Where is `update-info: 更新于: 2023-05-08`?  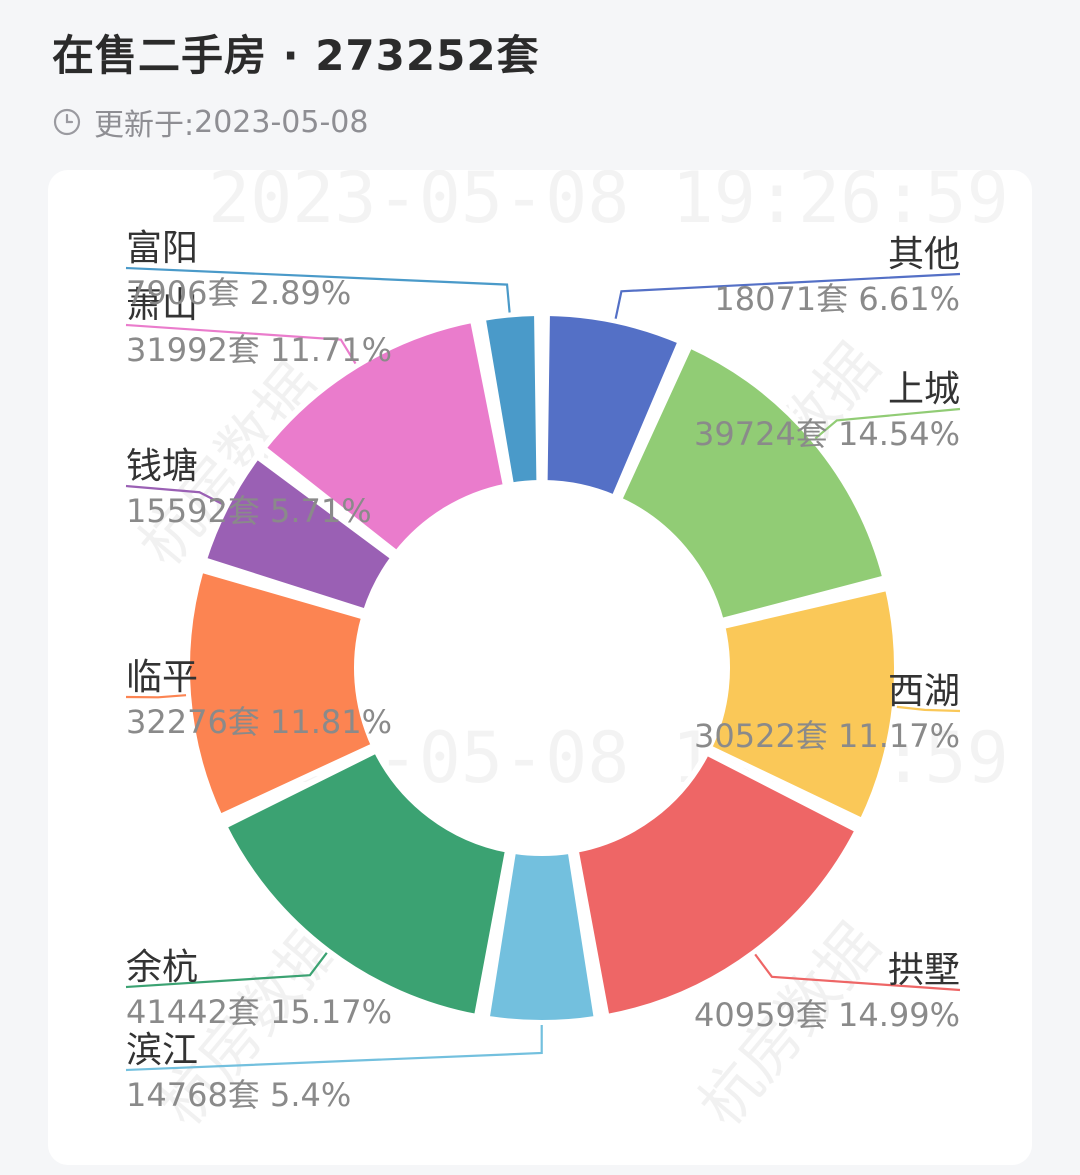 update-info: 更新于: 2023-05-08 is located at coordinates (210, 122).